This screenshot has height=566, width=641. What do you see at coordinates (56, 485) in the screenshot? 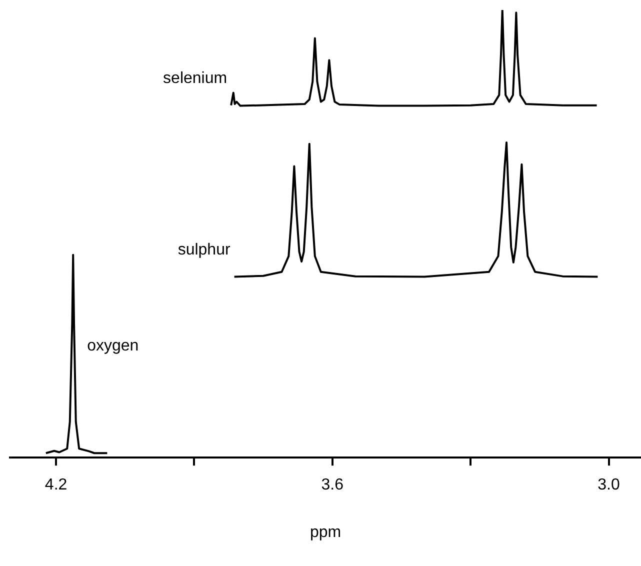
I see `x-tick-label: 4.2` at bounding box center [56, 485].